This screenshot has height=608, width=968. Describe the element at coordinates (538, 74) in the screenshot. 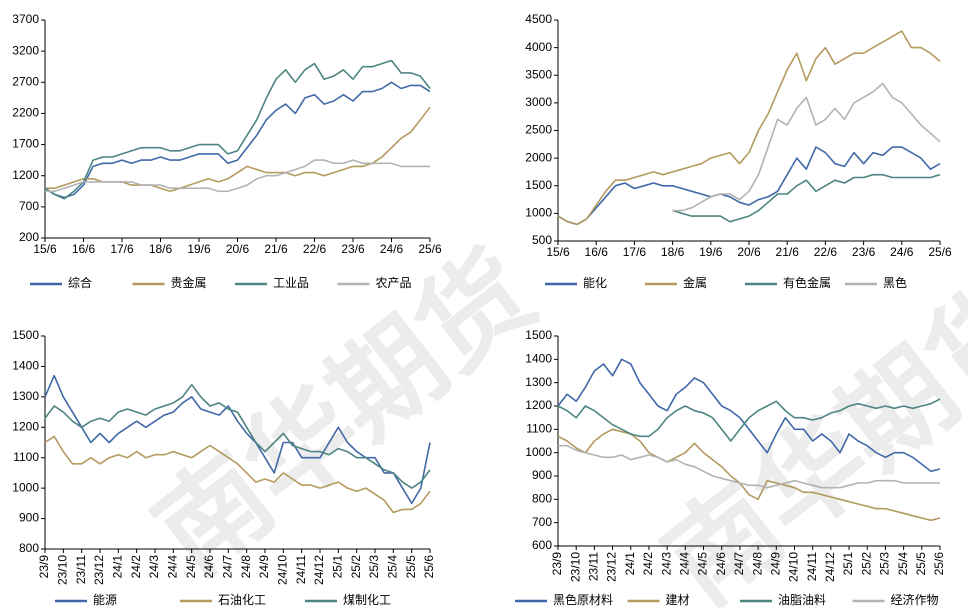

I see `y-tick-label: 3500` at that location.